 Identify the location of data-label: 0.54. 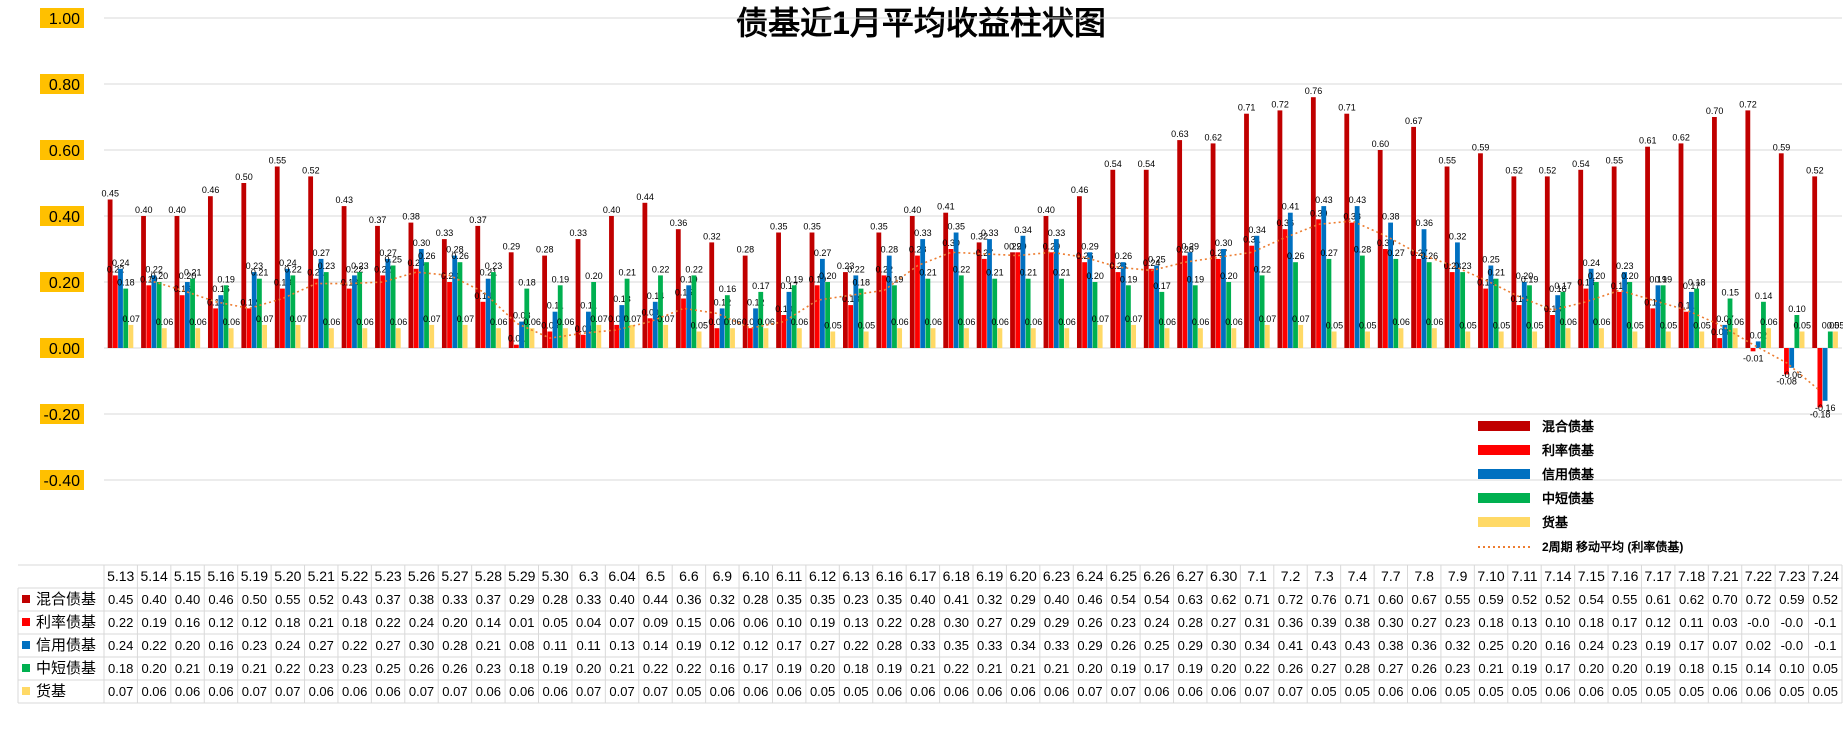
(1147, 164).